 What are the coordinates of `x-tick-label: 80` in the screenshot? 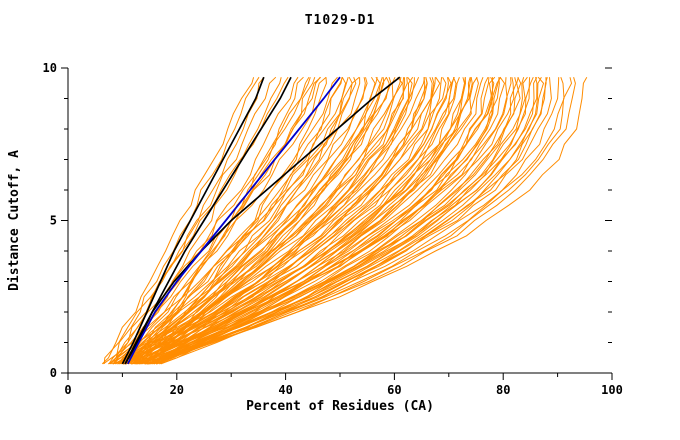 It's located at (503, 390).